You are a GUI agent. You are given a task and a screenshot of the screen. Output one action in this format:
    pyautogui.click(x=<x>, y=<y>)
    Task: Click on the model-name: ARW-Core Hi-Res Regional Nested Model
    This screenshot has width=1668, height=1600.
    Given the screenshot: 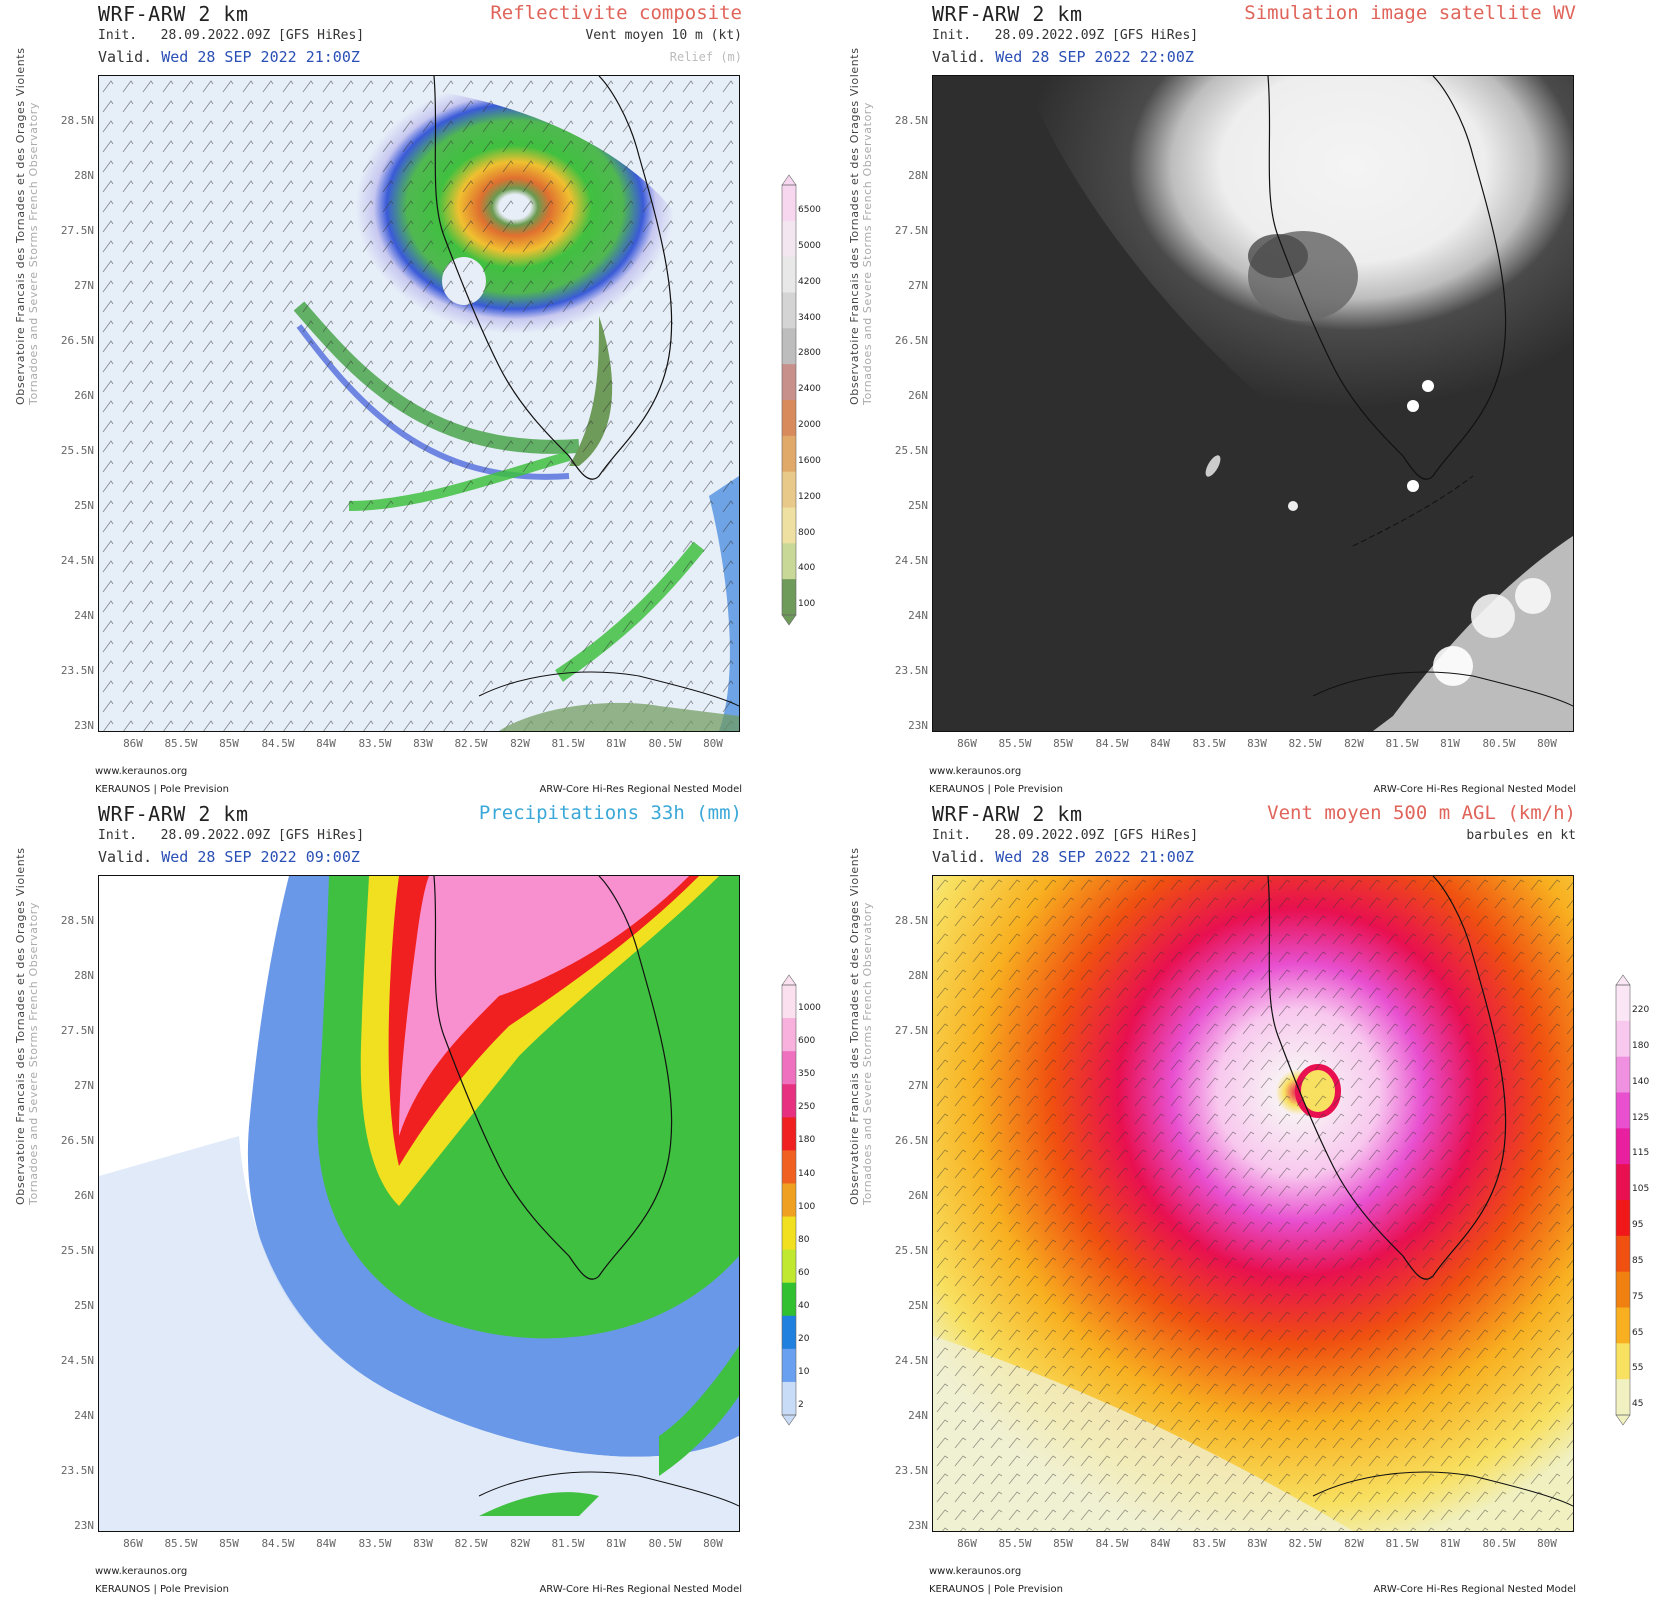 What is the action you would take?
    pyautogui.click(x=1474, y=1589)
    